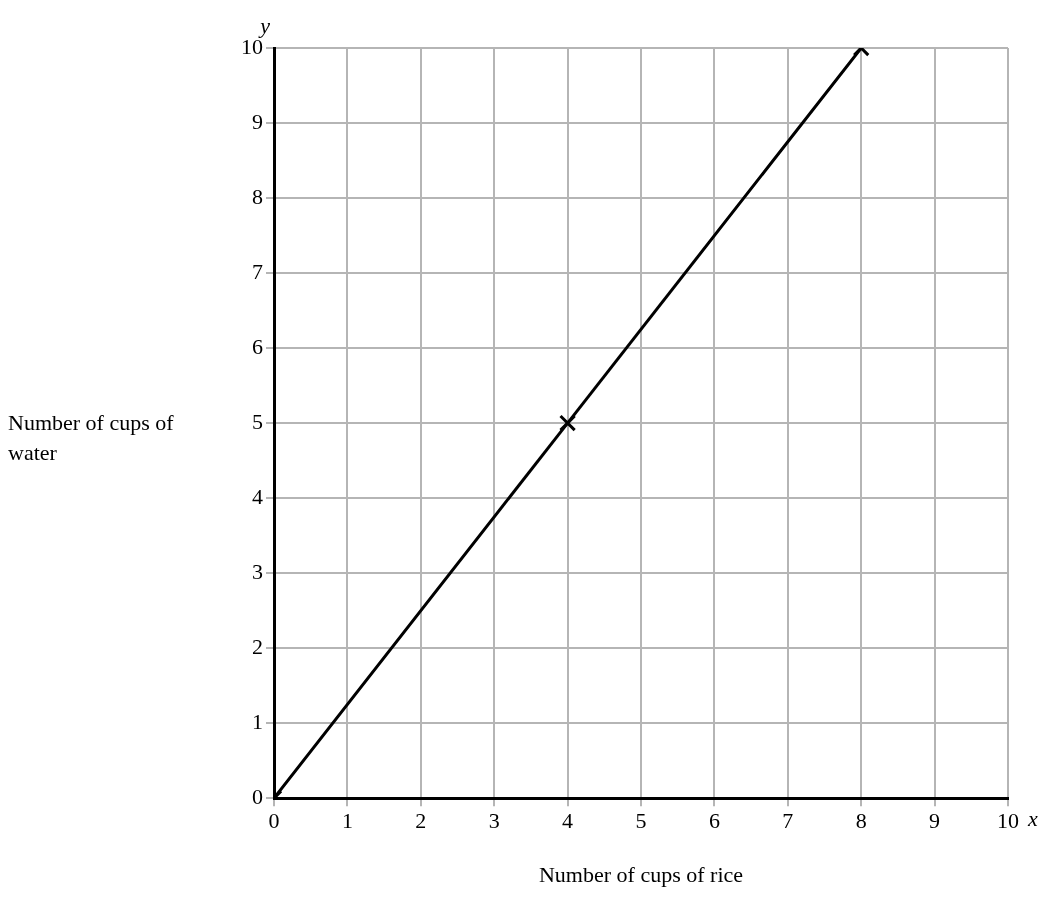 Image resolution: width=1054 pixels, height=913 pixels. Describe the element at coordinates (257, 421) in the screenshot. I see `y-tick-label: 5` at that location.